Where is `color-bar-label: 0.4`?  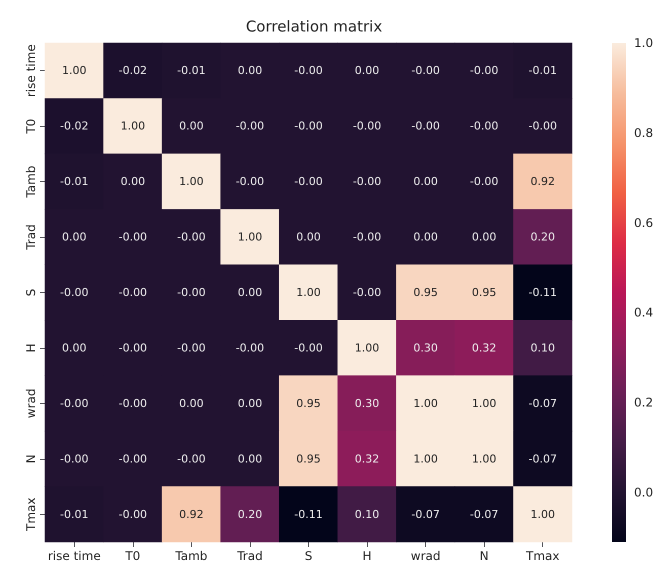
color-bar-label: 0.4 is located at coordinates (644, 313).